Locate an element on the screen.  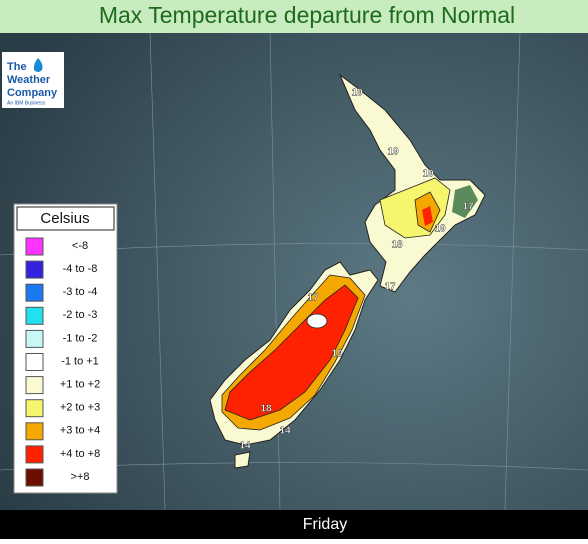
neutral-zone is located at coordinates (317, 321).